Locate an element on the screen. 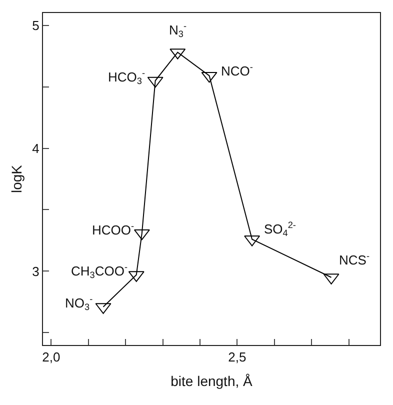 The width and height of the screenshot is (393, 405). annotation: NCO$^{-}$ is located at coordinates (237, 70).